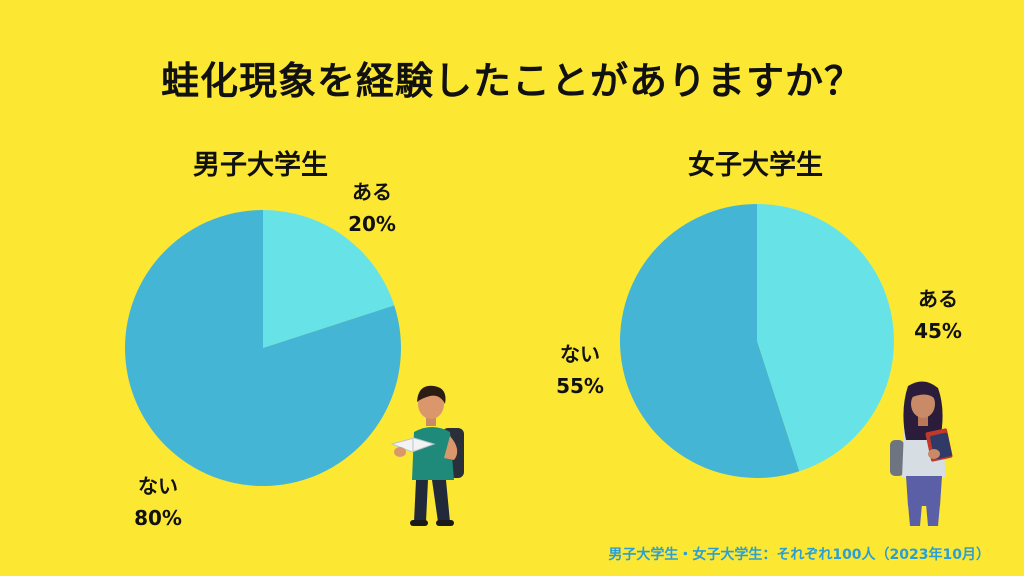 This screenshot has height=576, width=1024. What do you see at coordinates (710, 341) in the screenshot?
I see `pie-slice-female-nai` at bounding box center [710, 341].